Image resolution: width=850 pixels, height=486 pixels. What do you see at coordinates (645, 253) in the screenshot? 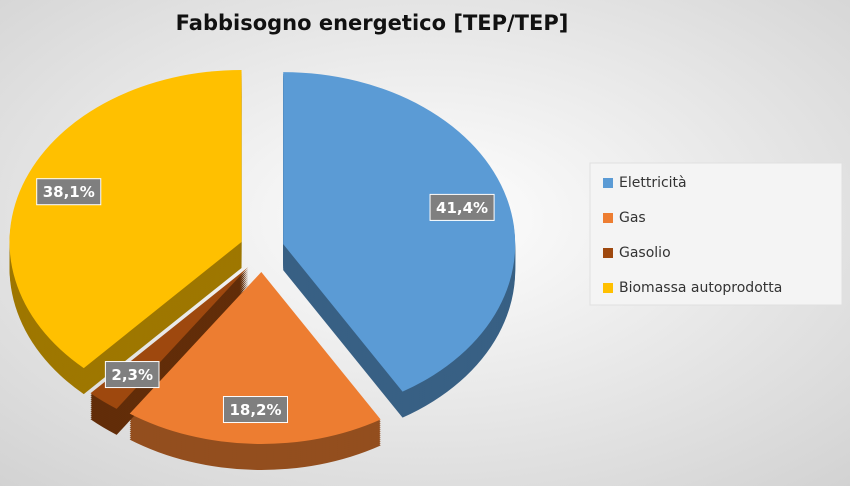
I see `legend-label: Gasolio` at bounding box center [645, 253].